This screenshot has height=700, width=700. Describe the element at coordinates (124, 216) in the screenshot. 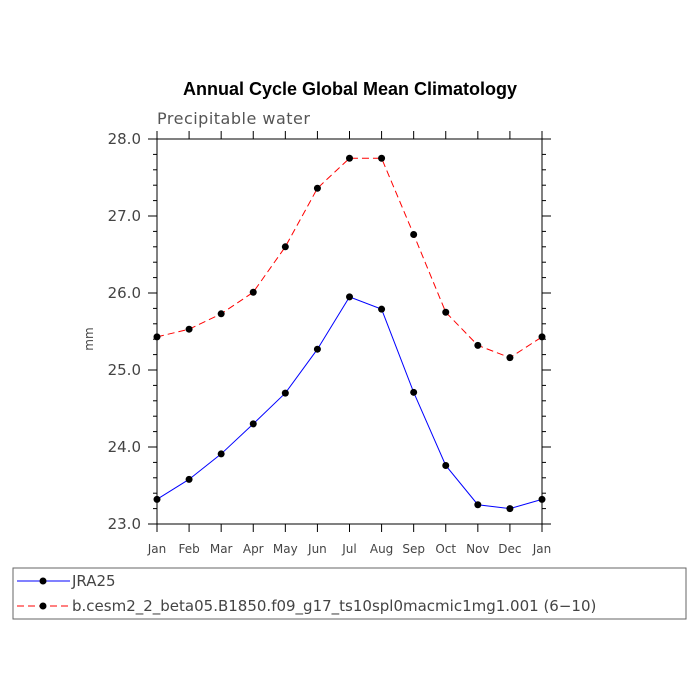

I see `y-tick-label: 27.0` at that location.